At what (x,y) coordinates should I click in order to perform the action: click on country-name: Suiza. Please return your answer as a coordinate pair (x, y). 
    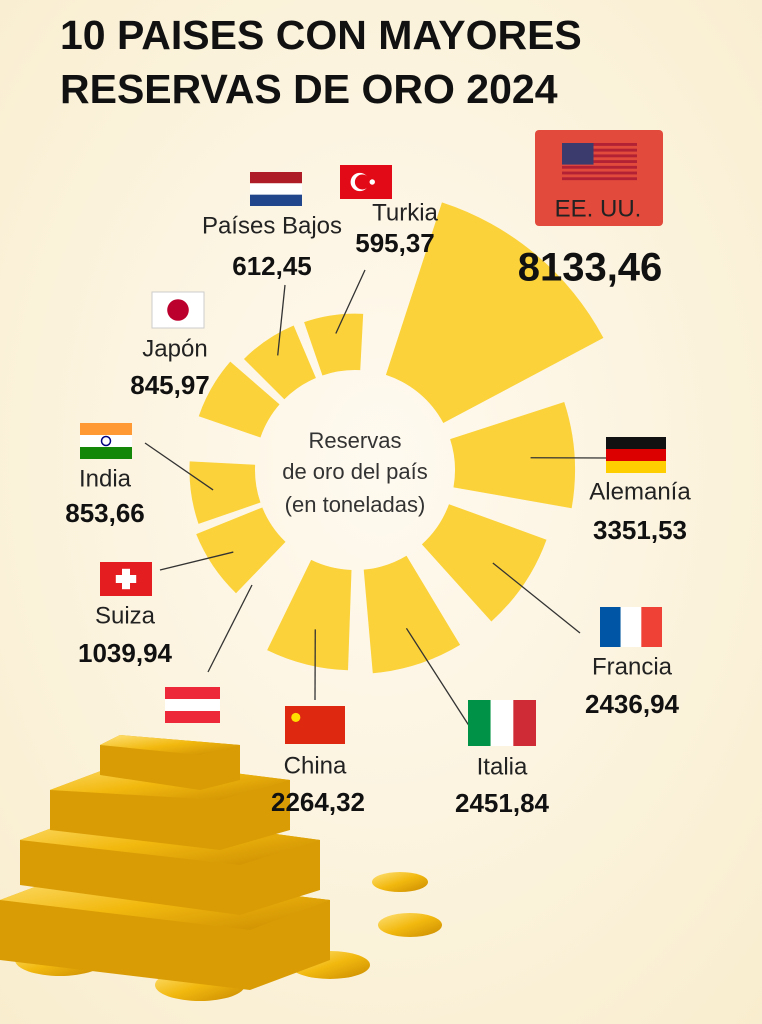
    Looking at the image, I should click on (125, 615).